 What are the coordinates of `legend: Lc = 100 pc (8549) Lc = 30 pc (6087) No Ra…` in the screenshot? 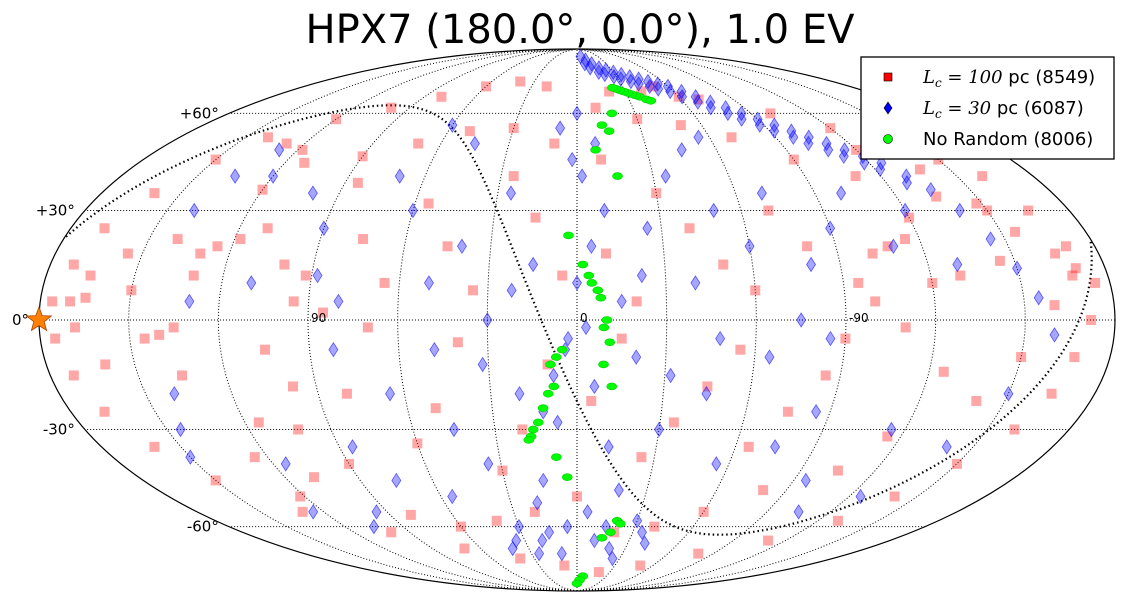 It's located at (987, 108).